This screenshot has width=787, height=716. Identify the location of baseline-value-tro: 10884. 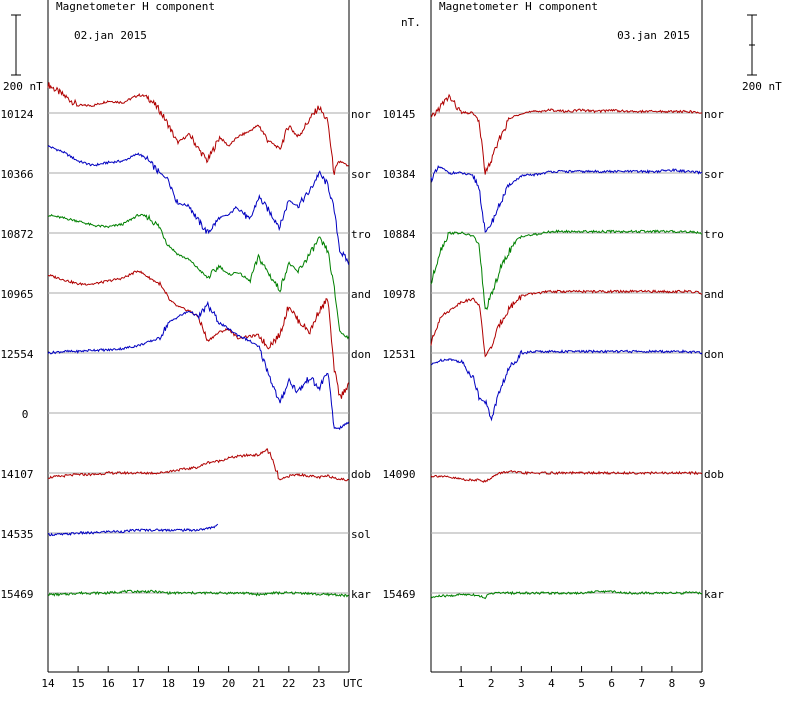
(398, 234).